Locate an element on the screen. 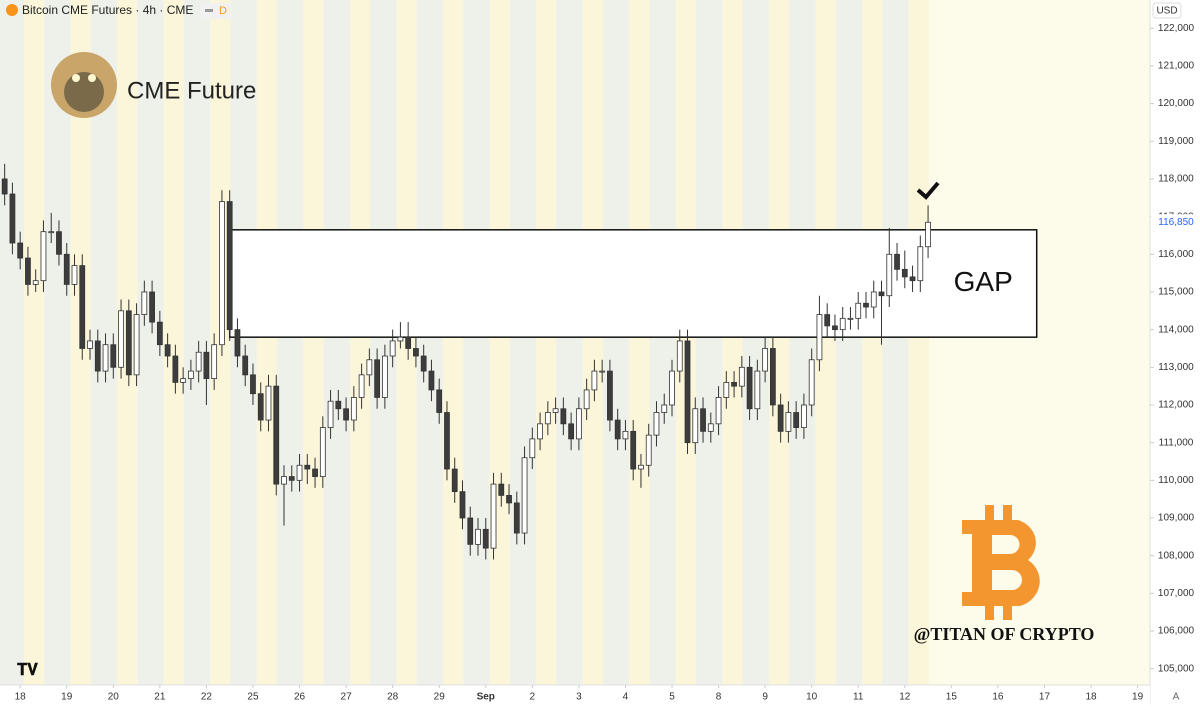  x-tick-label: 16 is located at coordinates (998, 697).